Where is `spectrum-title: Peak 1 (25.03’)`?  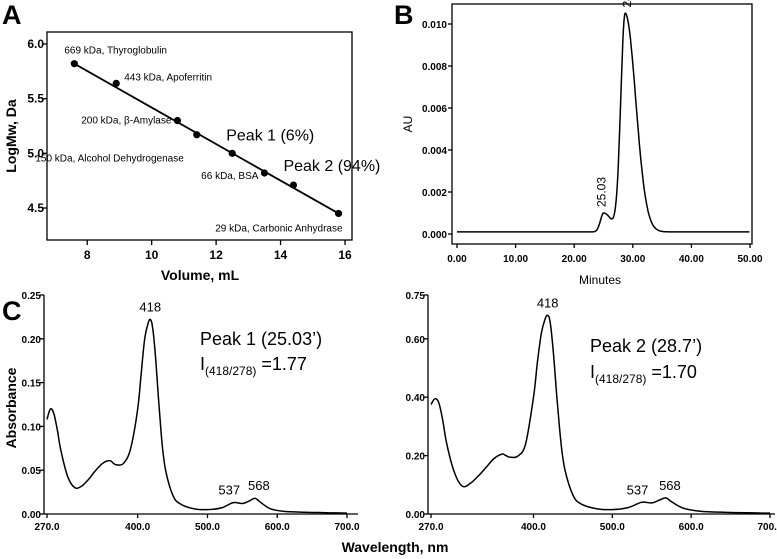
spectrum-title: Peak 1 (25.03’) is located at coordinates (261, 339).